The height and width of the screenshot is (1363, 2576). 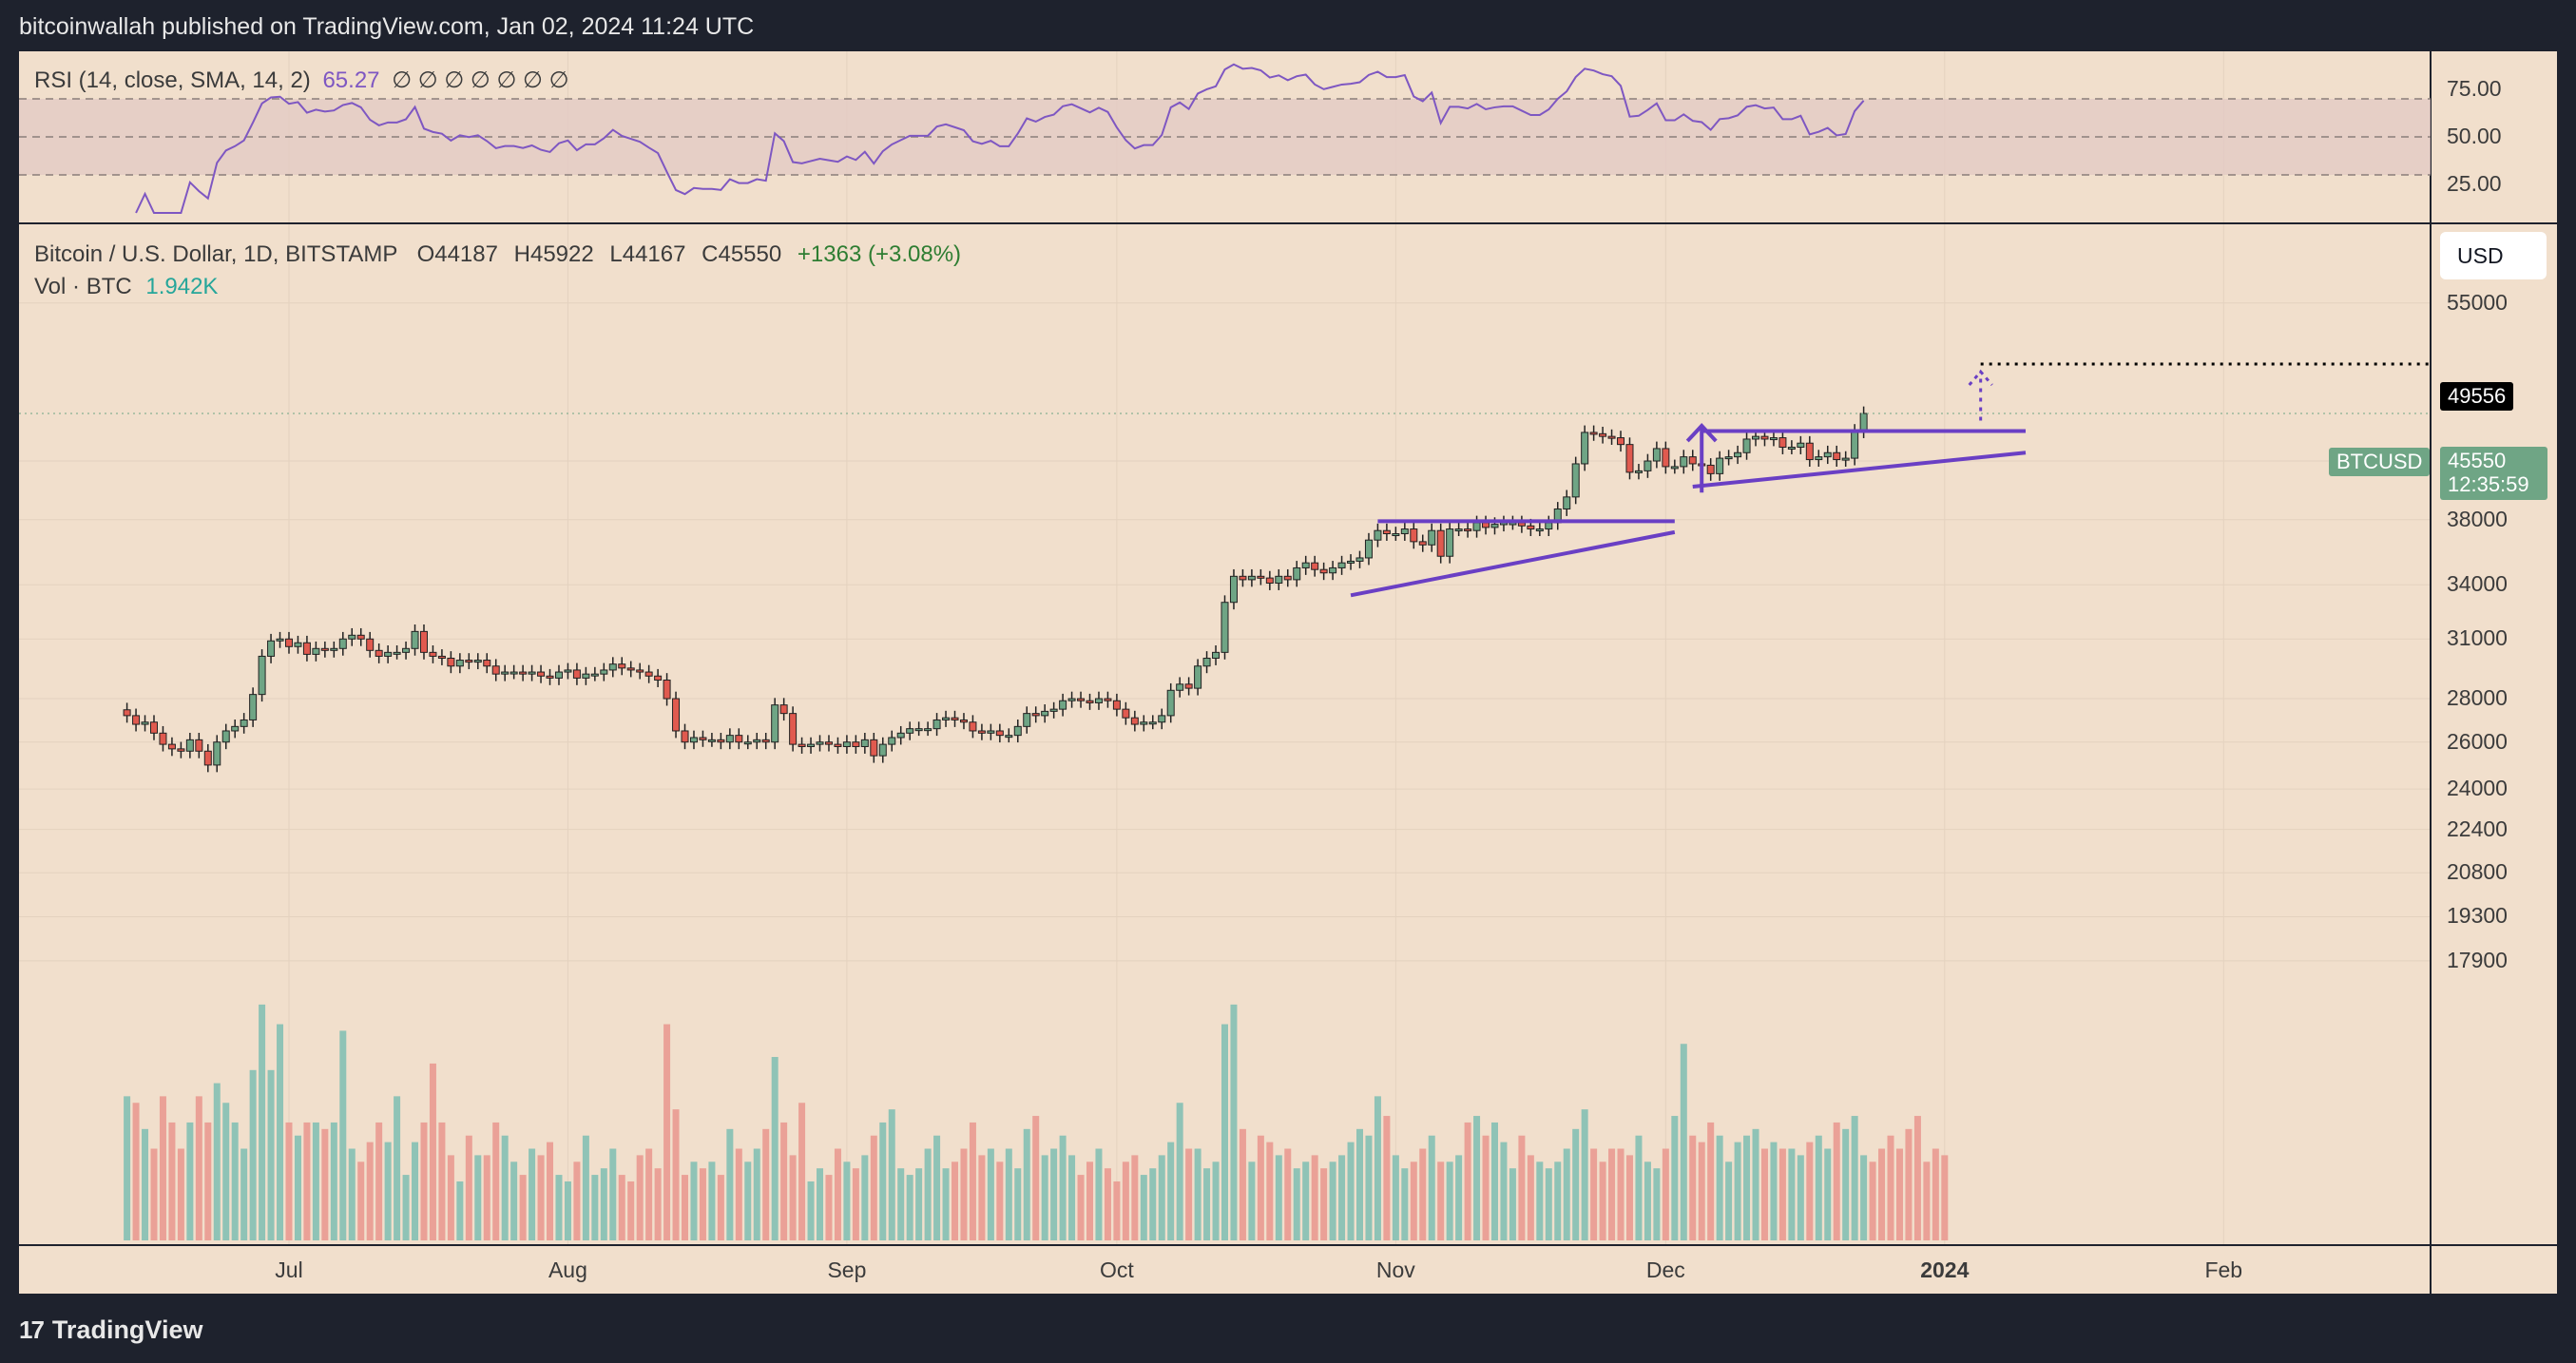 What do you see at coordinates (127, 1329) in the screenshot?
I see `brand-name: TradingView` at bounding box center [127, 1329].